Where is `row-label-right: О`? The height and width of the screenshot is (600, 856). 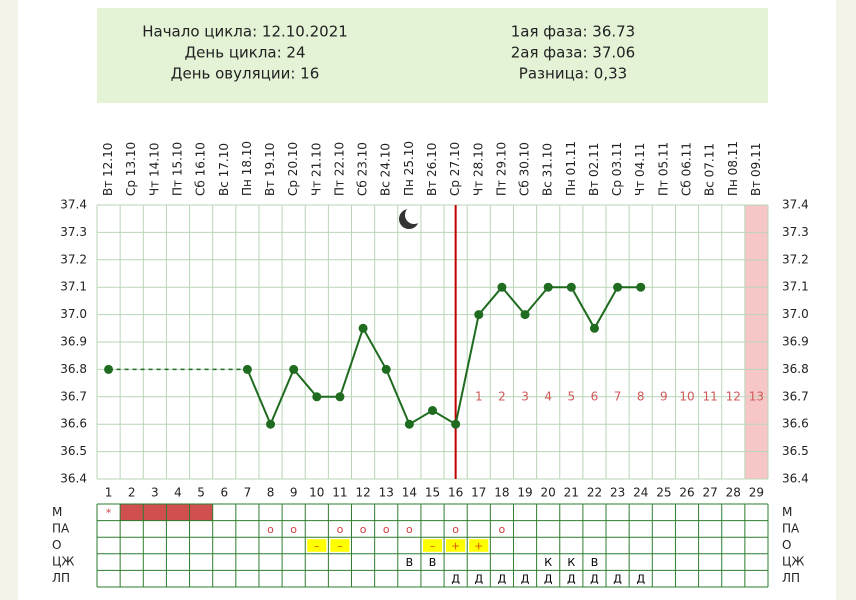
row-label-right: О is located at coordinates (786, 545).